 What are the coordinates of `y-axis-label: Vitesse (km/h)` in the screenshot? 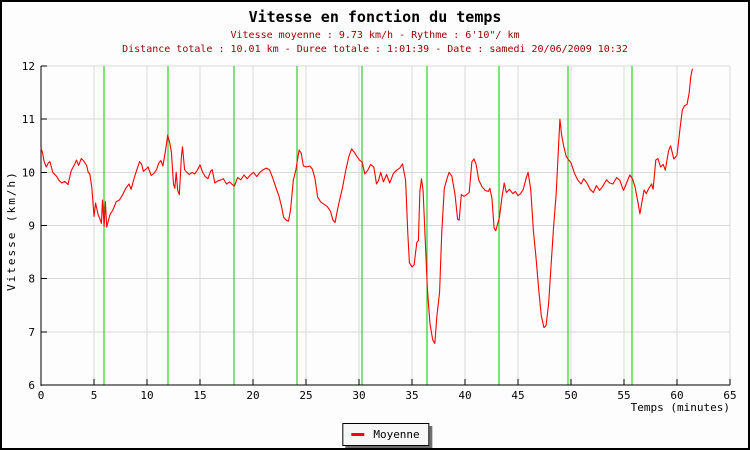 It's located at (11, 230).